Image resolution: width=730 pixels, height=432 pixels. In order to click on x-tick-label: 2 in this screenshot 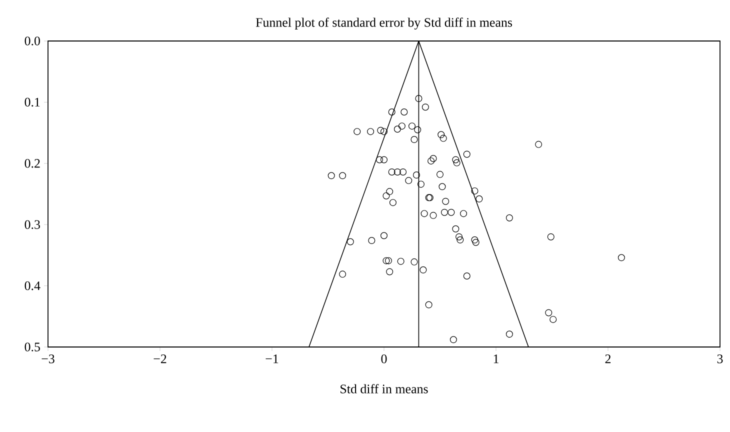, I will do `click(608, 359)`.